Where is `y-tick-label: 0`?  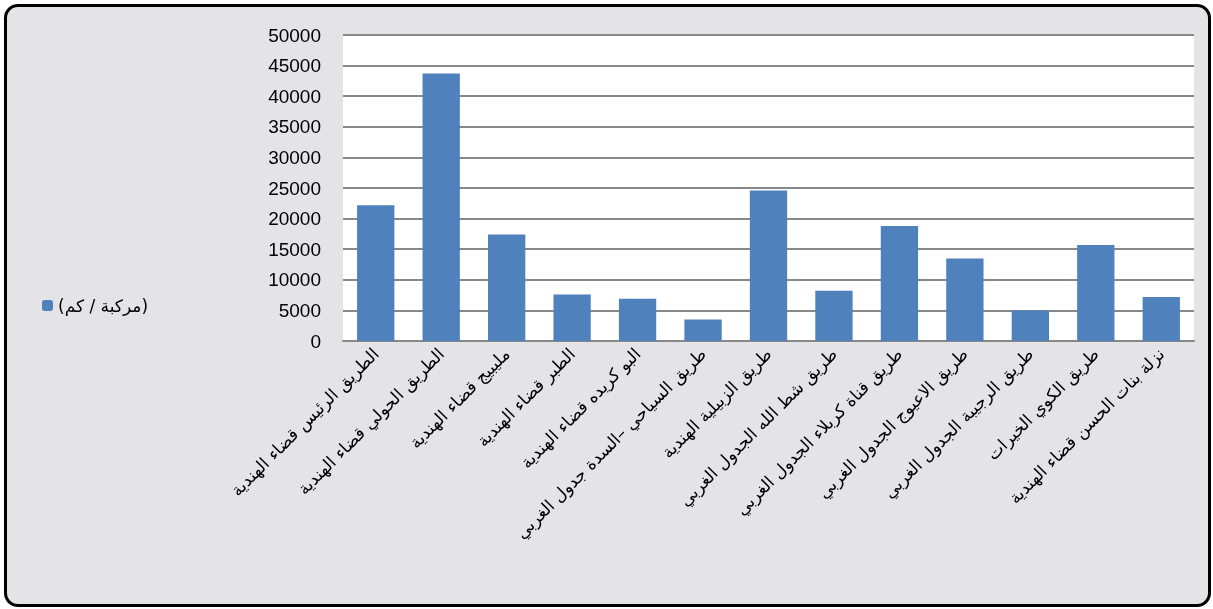
y-tick-label: 0 is located at coordinates (315, 341).